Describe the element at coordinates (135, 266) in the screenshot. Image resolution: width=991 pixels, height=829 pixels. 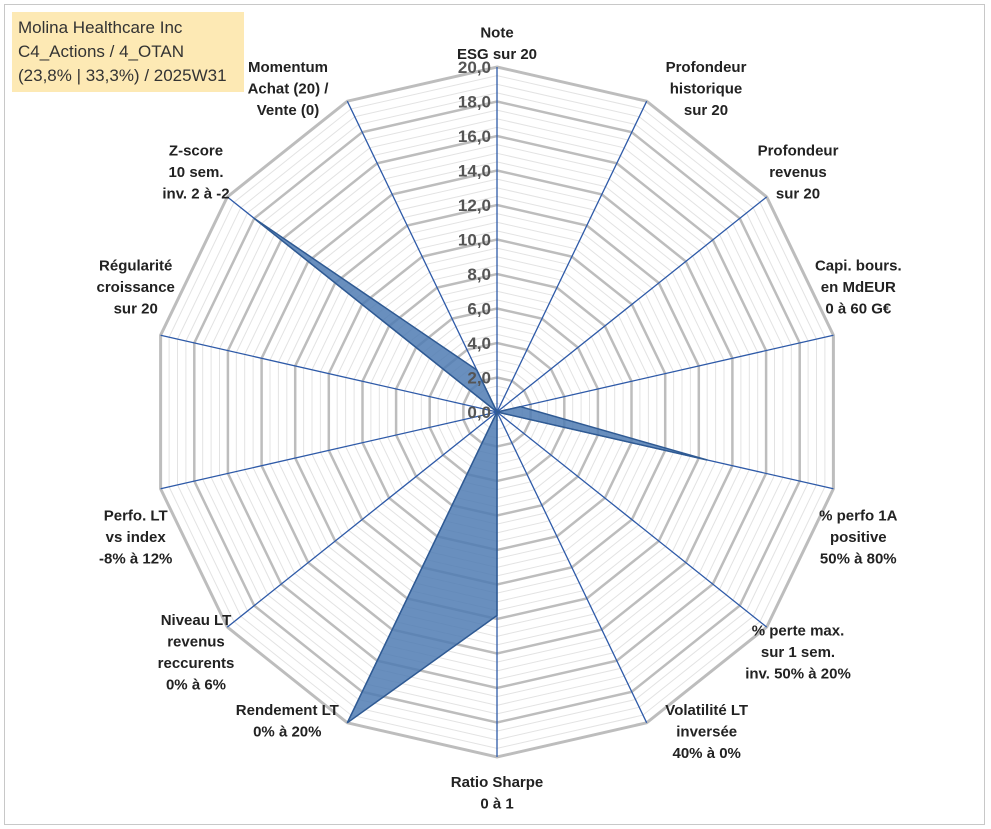
I see `category-label-line: Régularité` at that location.